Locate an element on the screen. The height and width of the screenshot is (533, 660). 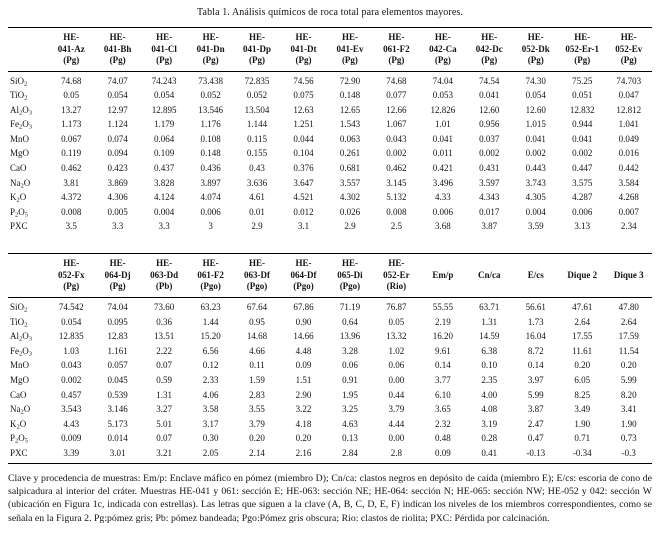
data-cell: 0.41 is located at coordinates (489, 452).